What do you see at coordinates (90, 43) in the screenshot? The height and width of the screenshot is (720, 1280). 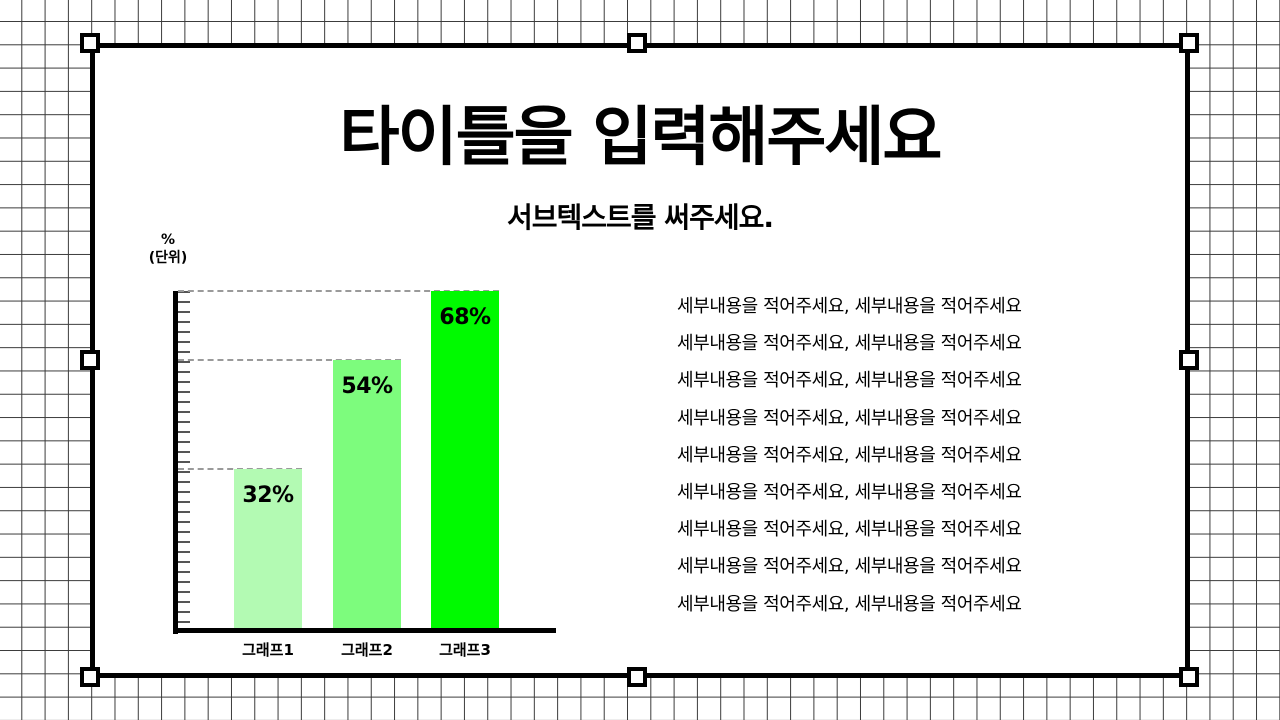 I see `resize-handle-top-left` at bounding box center [90, 43].